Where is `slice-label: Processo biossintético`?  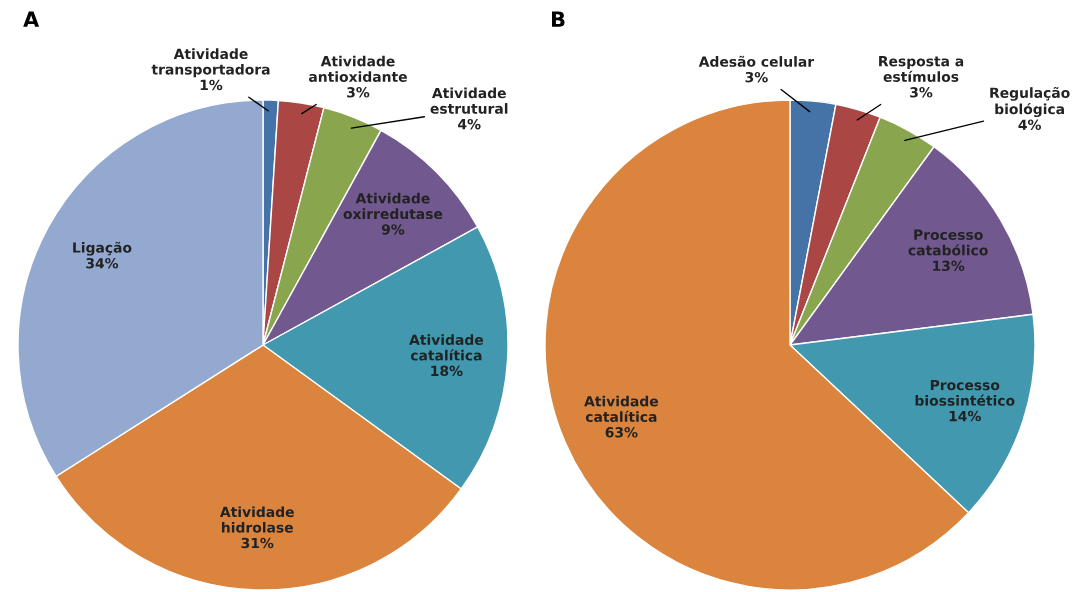
slice-label: Processo biossintético is located at coordinates (965, 392).